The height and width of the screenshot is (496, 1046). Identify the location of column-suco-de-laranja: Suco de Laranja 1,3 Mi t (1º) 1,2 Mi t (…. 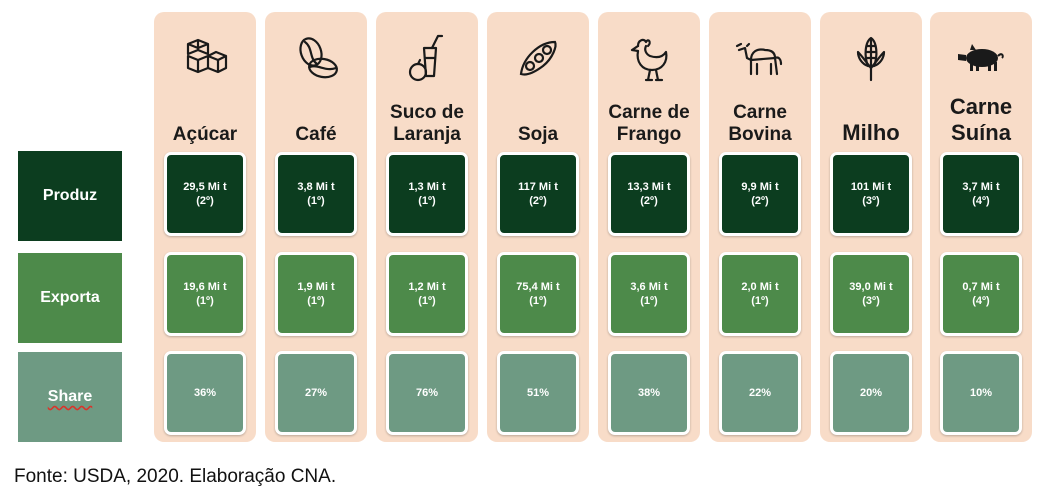
(427, 227).